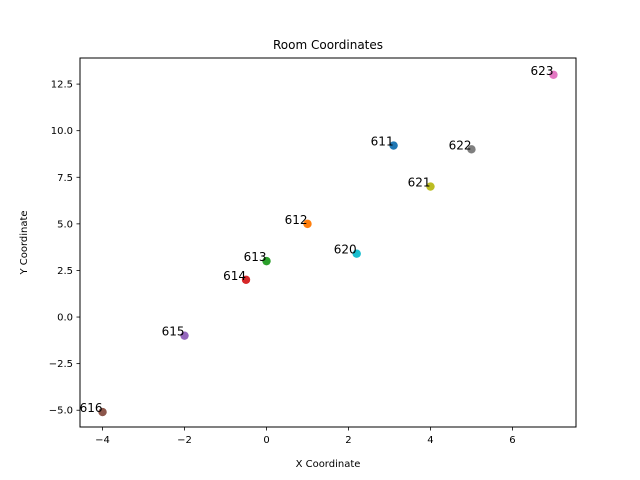  I want to click on point-label-621: 621, so click(419, 183).